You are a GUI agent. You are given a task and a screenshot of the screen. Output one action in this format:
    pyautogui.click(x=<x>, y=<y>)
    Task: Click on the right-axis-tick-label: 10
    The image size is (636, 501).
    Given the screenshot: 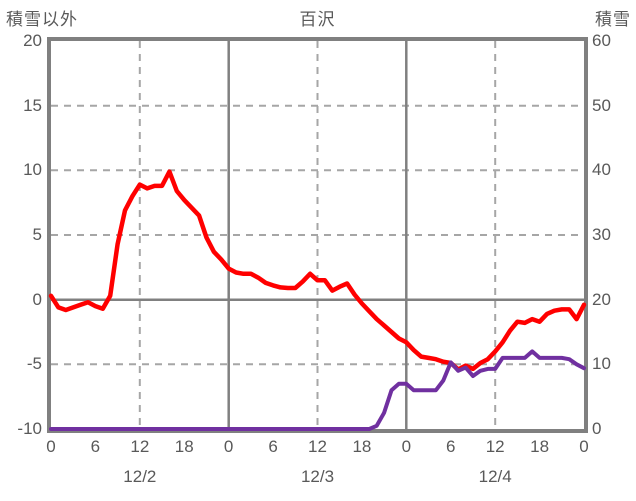 What is the action you would take?
    pyautogui.click(x=601, y=364)
    